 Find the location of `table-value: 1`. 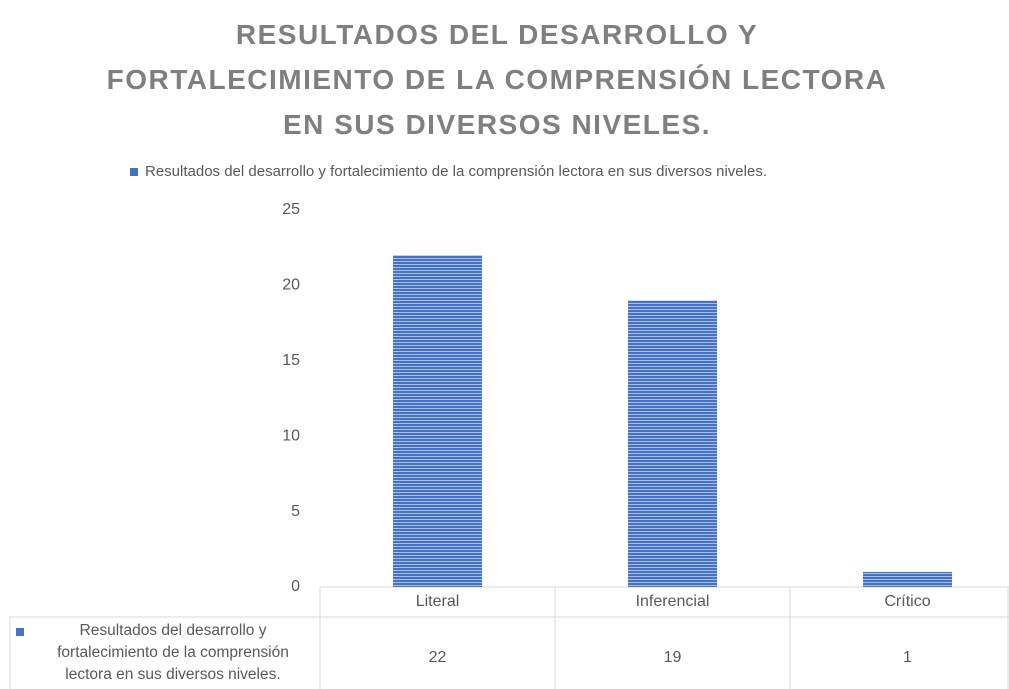

table-value: 1 is located at coordinates (907, 657).